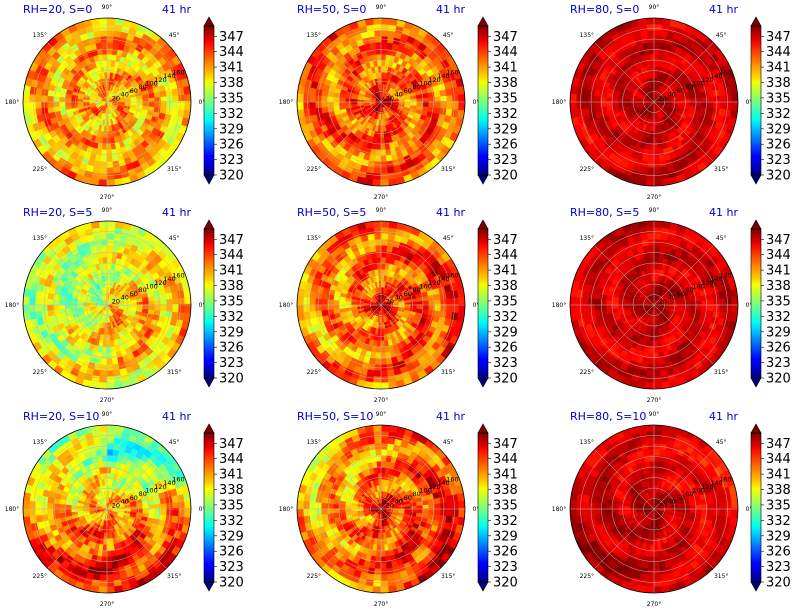 The image size is (793, 612). I want to click on angle-tick-label: 180°, so click(559, 102).